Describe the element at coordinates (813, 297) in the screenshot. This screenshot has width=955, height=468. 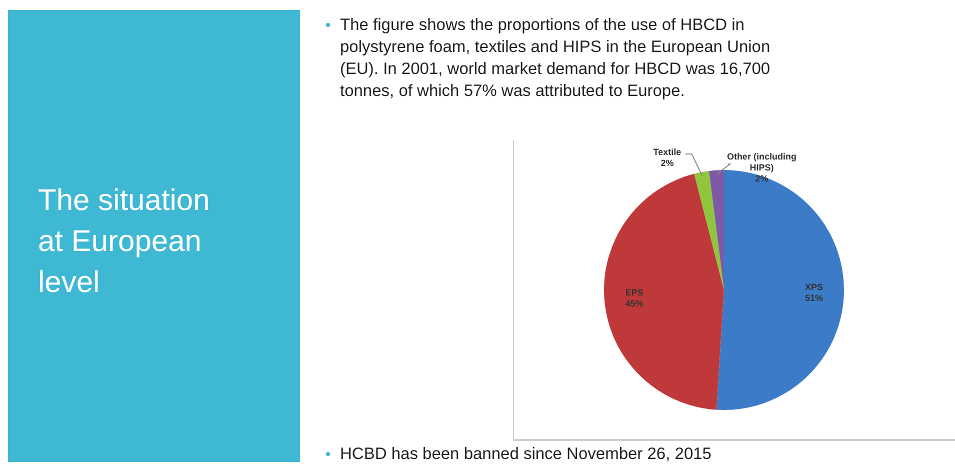
I see `data-label: 51%` at that location.